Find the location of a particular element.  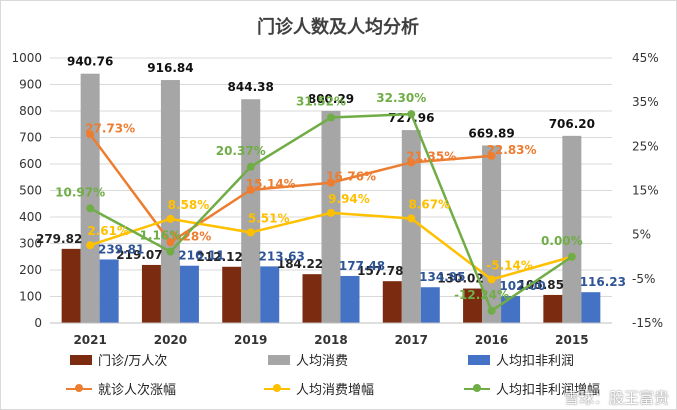

legend-spend: 人均消费 is located at coordinates (308, 359).